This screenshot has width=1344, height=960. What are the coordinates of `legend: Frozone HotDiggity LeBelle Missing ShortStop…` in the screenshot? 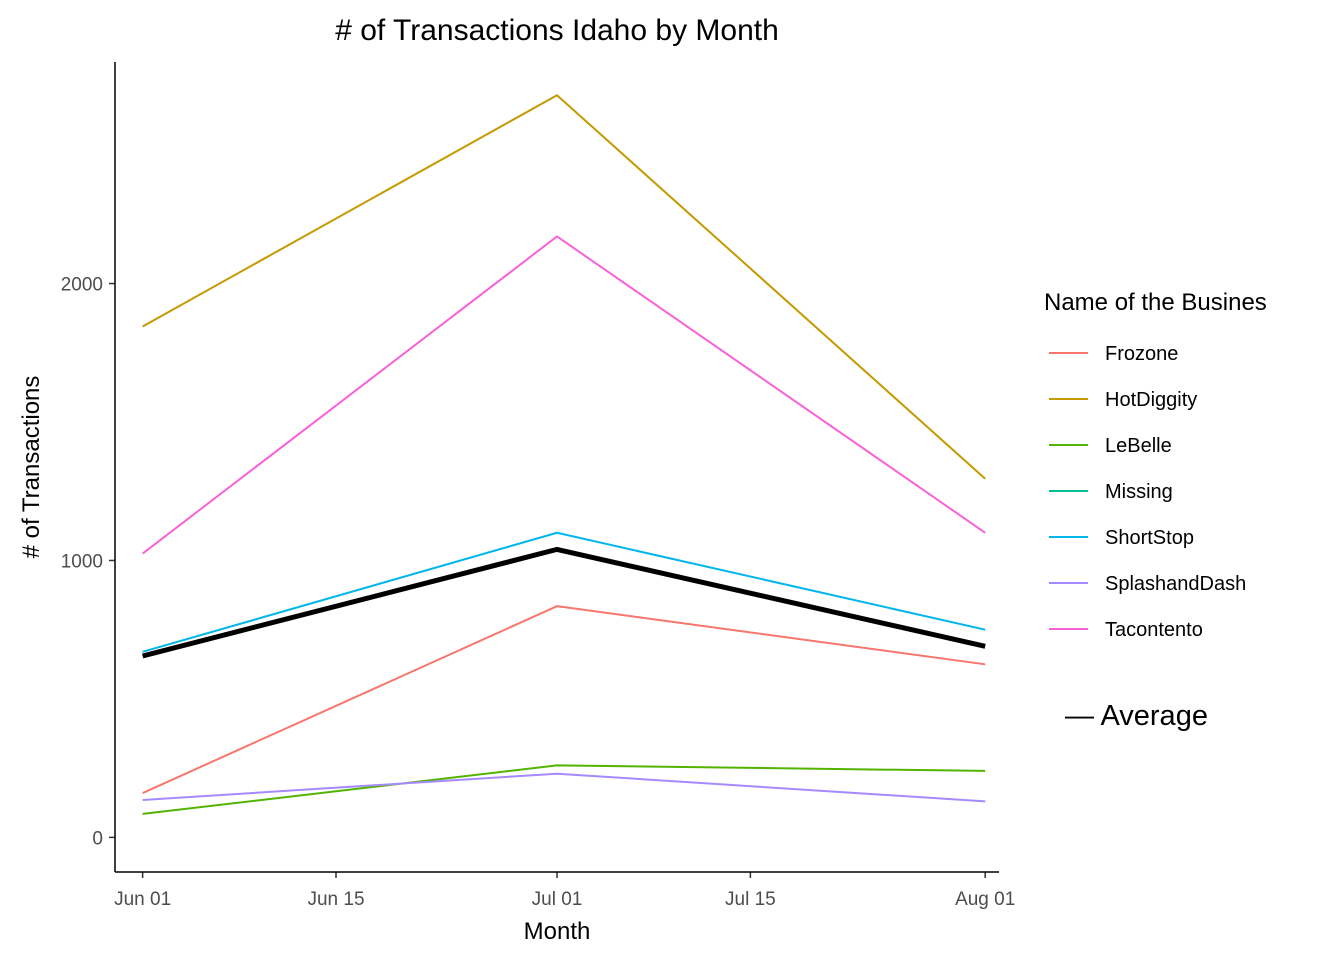 It's located at (1147, 492).